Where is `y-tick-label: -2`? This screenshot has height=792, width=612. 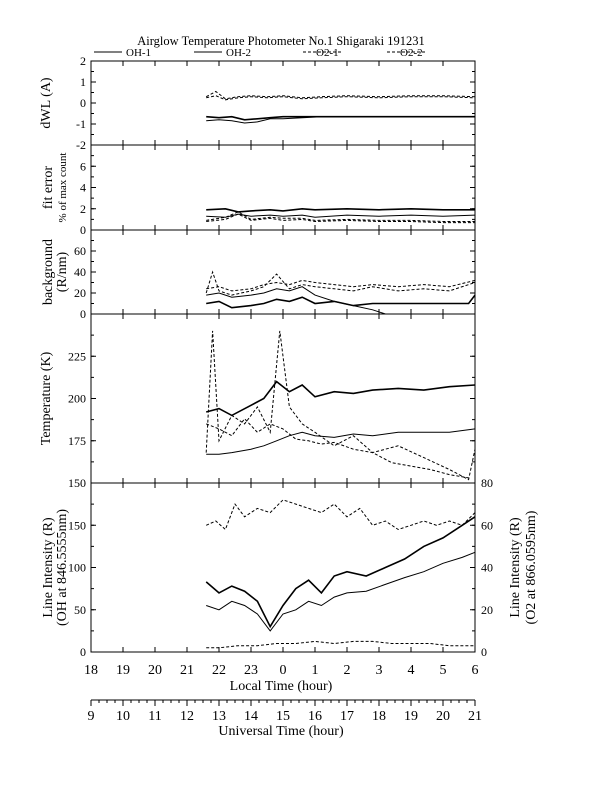 y-tick-label: -2 is located at coordinates (81, 145).